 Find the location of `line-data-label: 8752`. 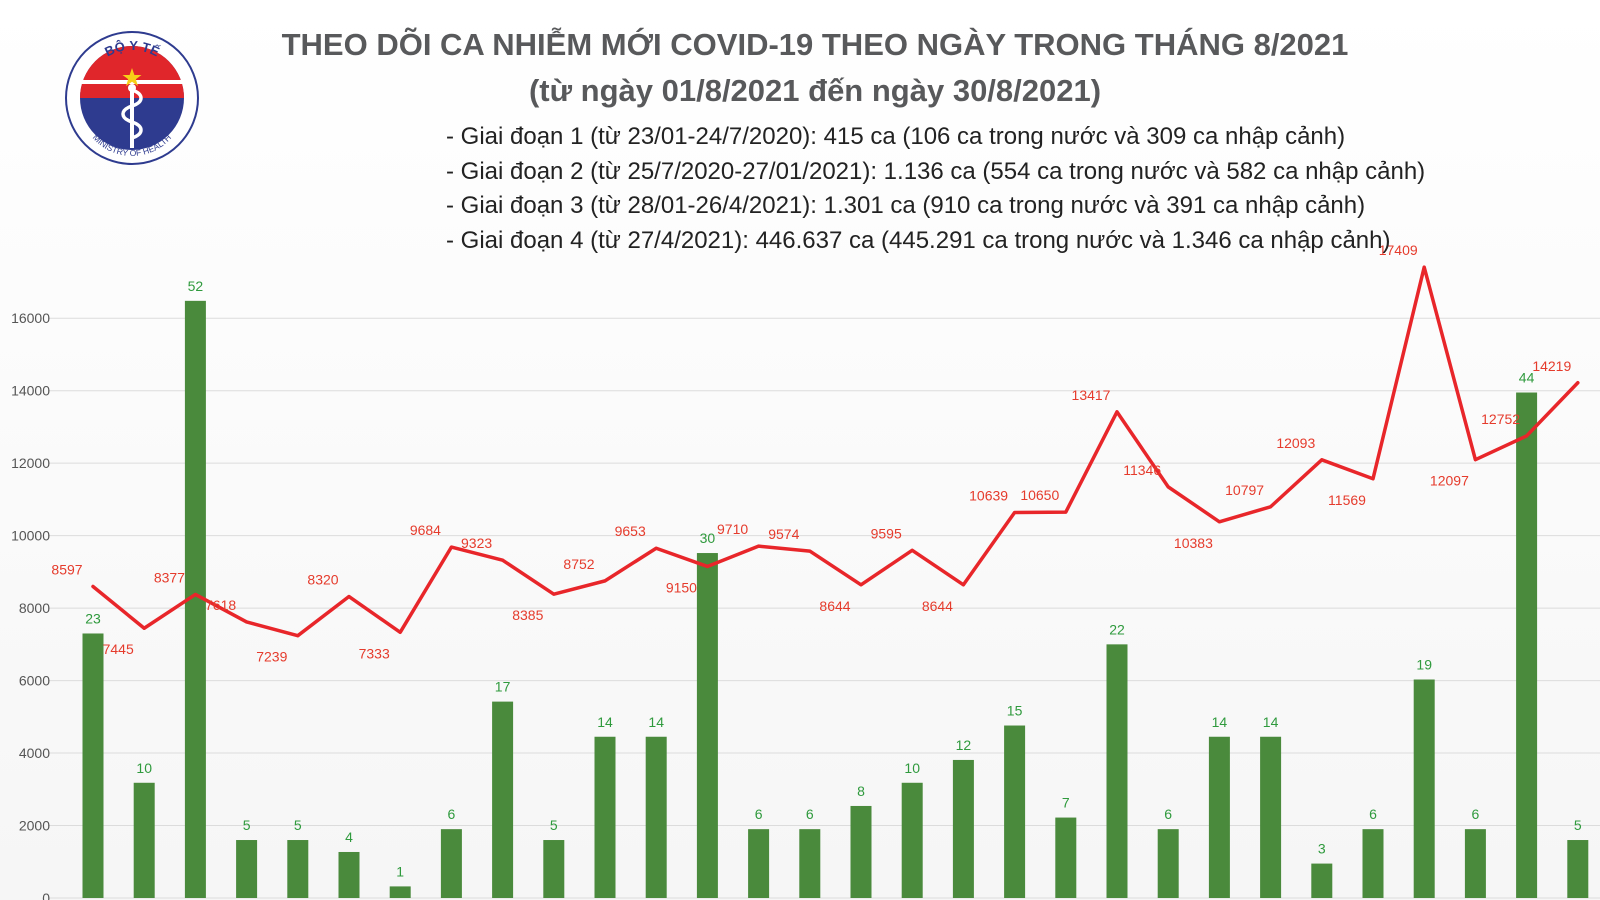

line-data-label: 8752 is located at coordinates (578, 564).